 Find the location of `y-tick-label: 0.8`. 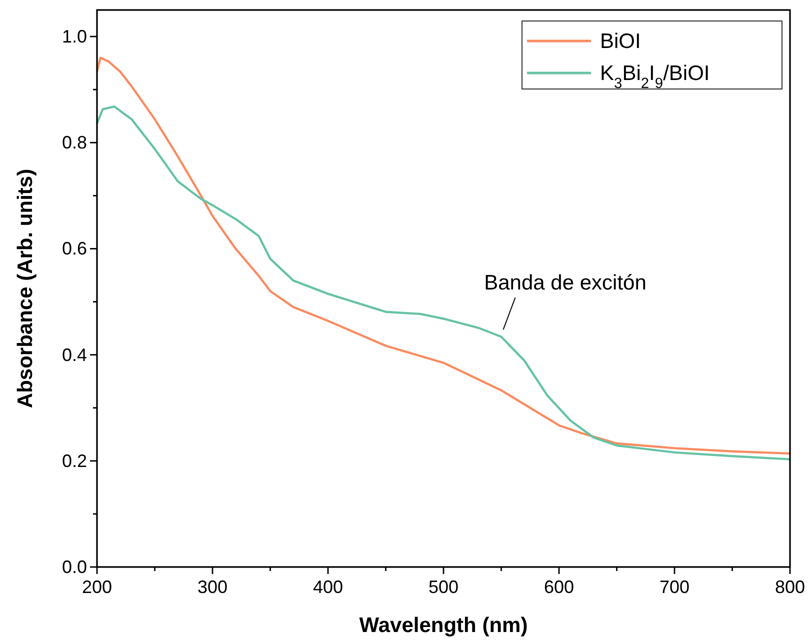

y-tick-label: 0.8 is located at coordinates (74, 142).